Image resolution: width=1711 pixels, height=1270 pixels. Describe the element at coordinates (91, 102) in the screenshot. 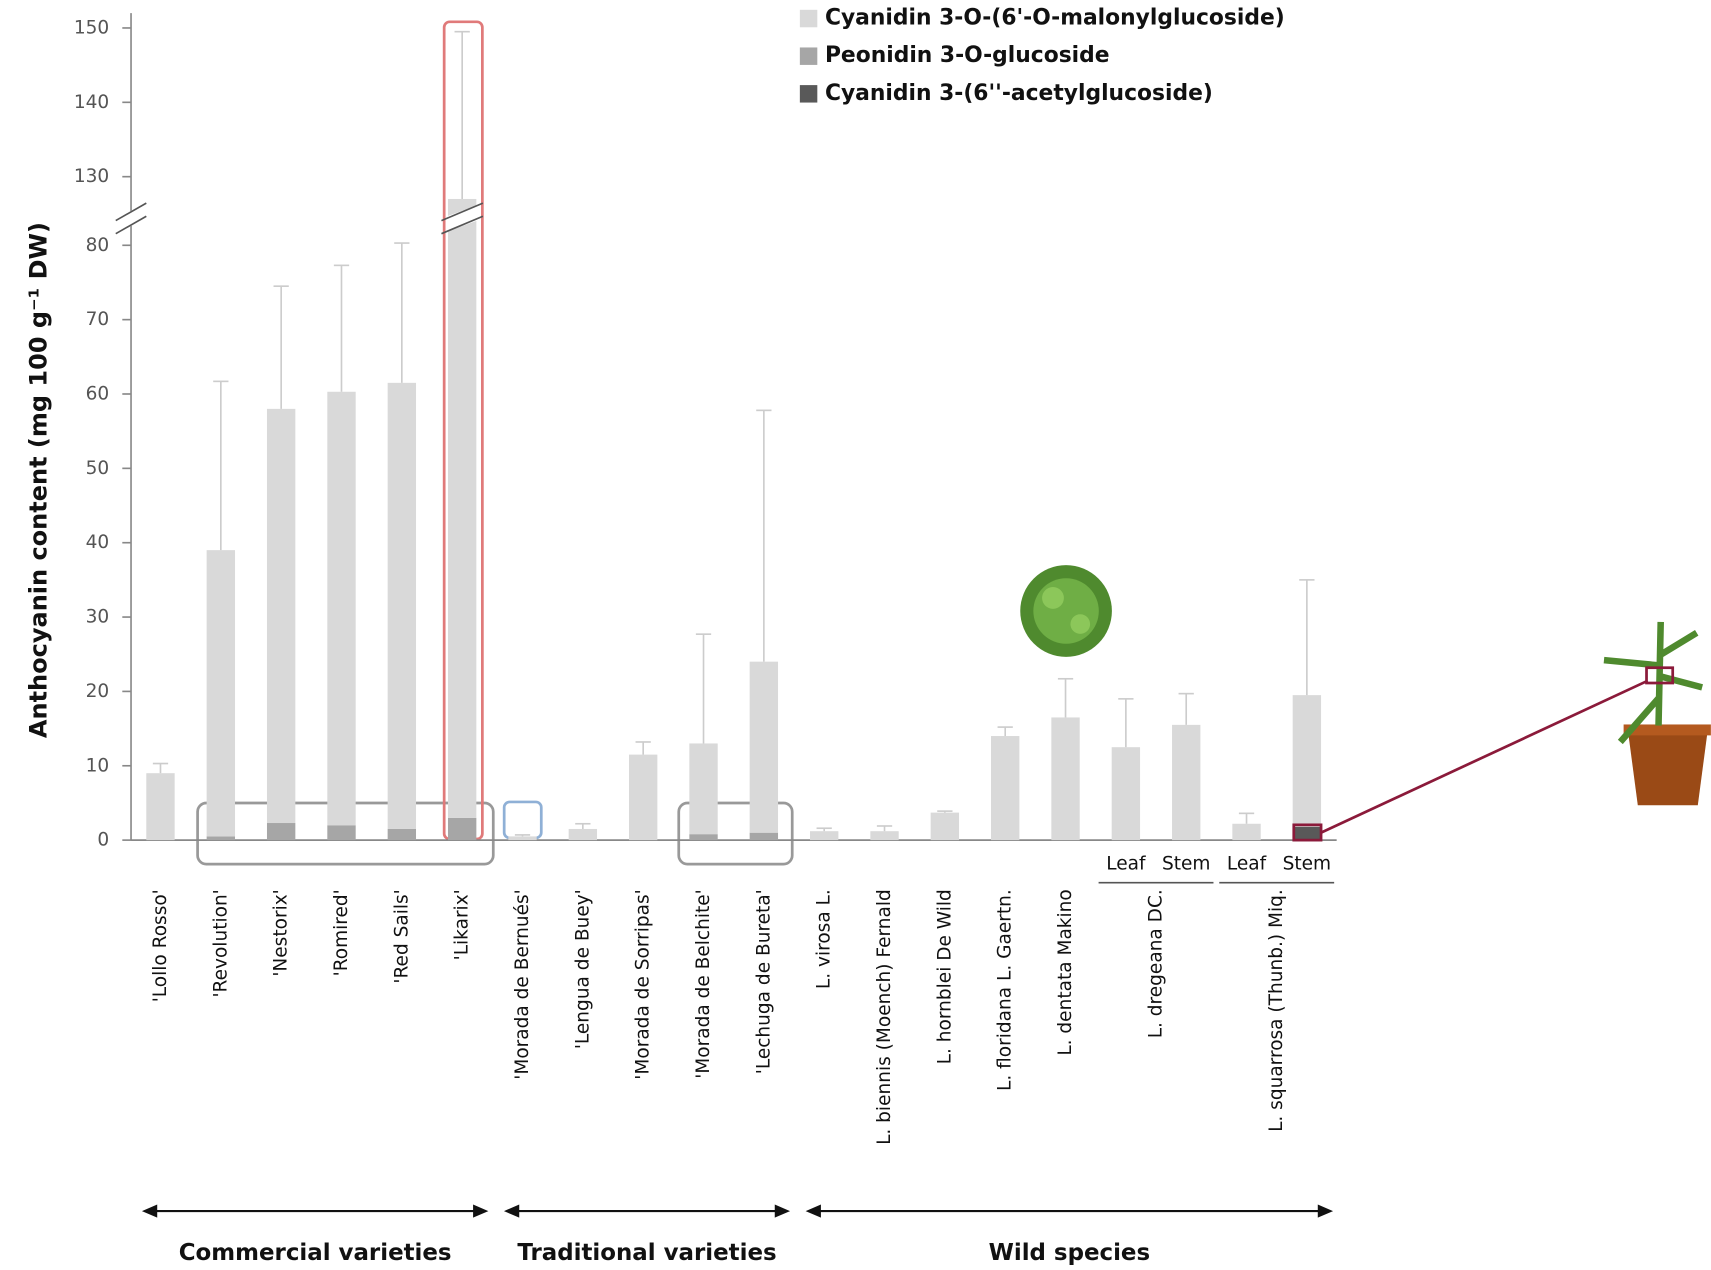

I see `y-tick-label: 140` at that location.